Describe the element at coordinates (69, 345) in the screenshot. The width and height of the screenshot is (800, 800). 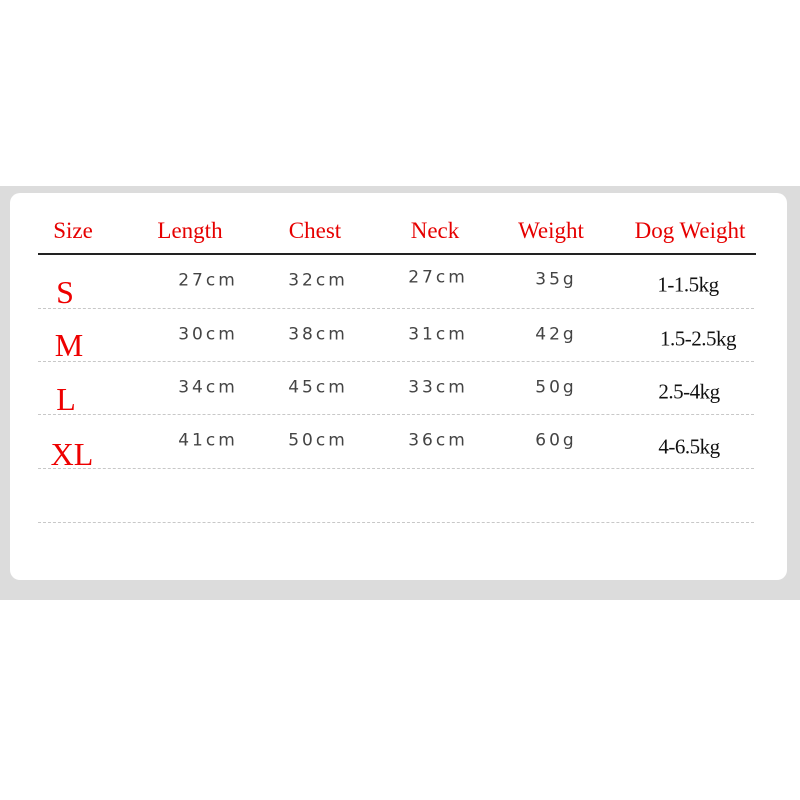
I see `size-label: M` at that location.